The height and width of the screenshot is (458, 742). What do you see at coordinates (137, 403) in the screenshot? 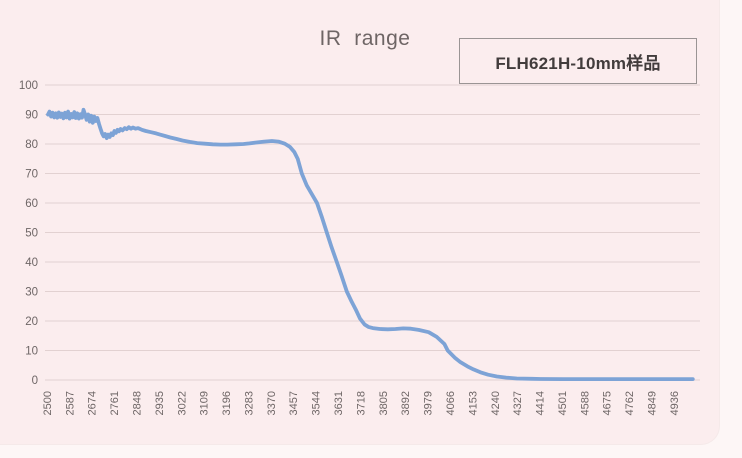
I see `x-tick-label: 2848` at bounding box center [137, 403].